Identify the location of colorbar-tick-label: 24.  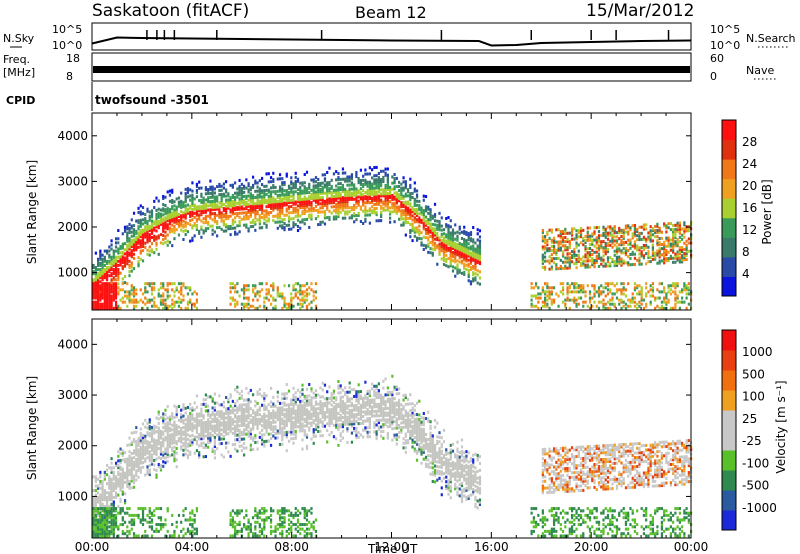
(749, 164).